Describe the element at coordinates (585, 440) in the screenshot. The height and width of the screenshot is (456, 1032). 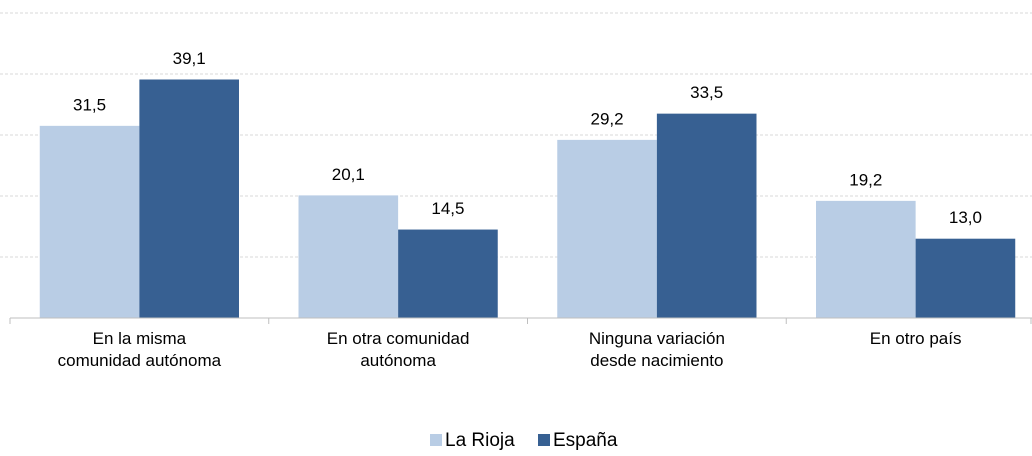
I see `legend-label: España` at that location.